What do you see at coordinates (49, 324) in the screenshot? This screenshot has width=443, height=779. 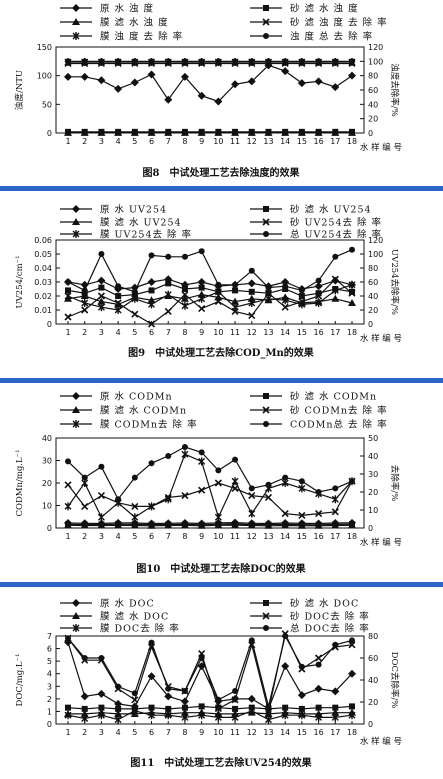 I see `y-tick-label-left: 0` at bounding box center [49, 324].